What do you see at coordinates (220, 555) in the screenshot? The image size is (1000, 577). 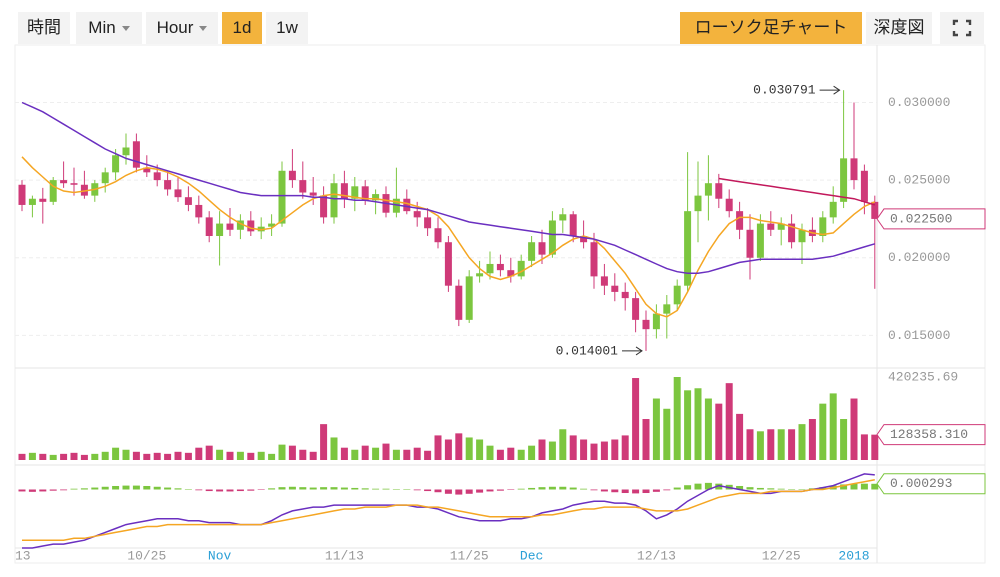 I see `x-tick-label: Nov` at bounding box center [220, 555].